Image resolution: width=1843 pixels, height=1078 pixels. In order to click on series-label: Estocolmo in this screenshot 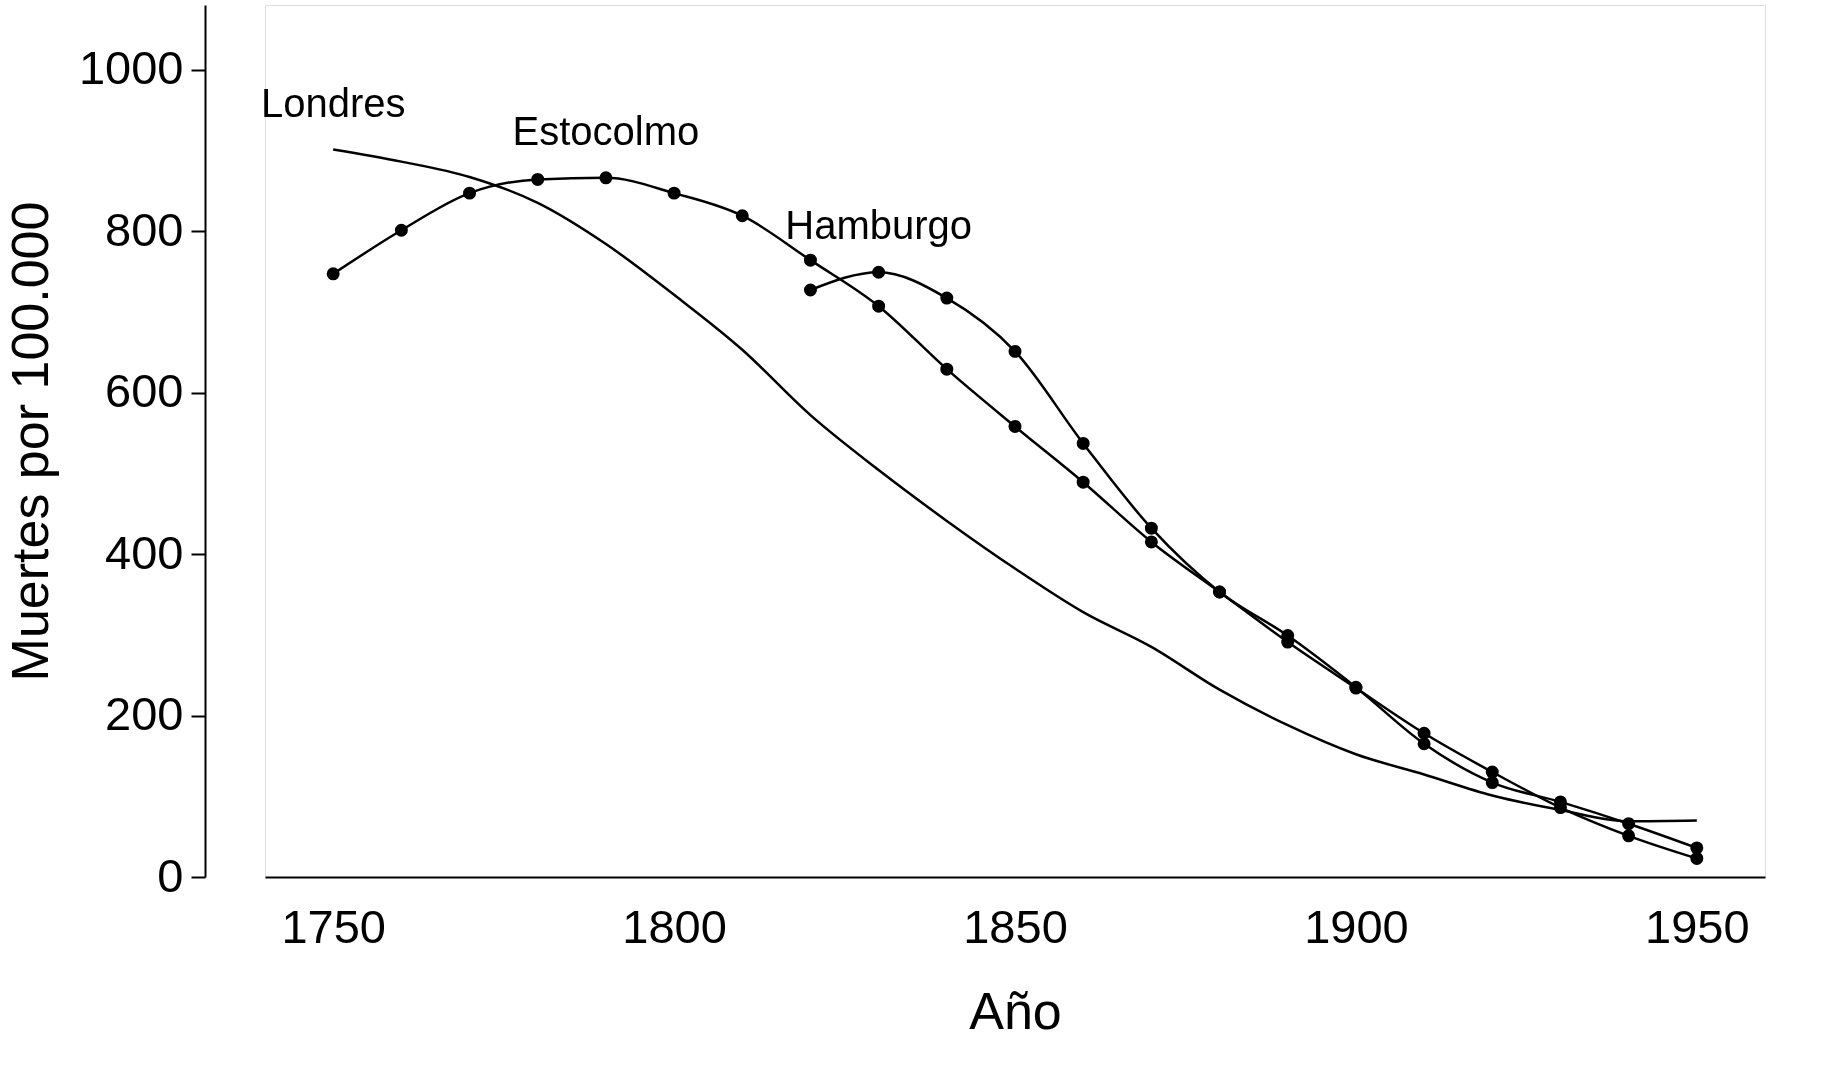, I will do `click(606, 130)`.